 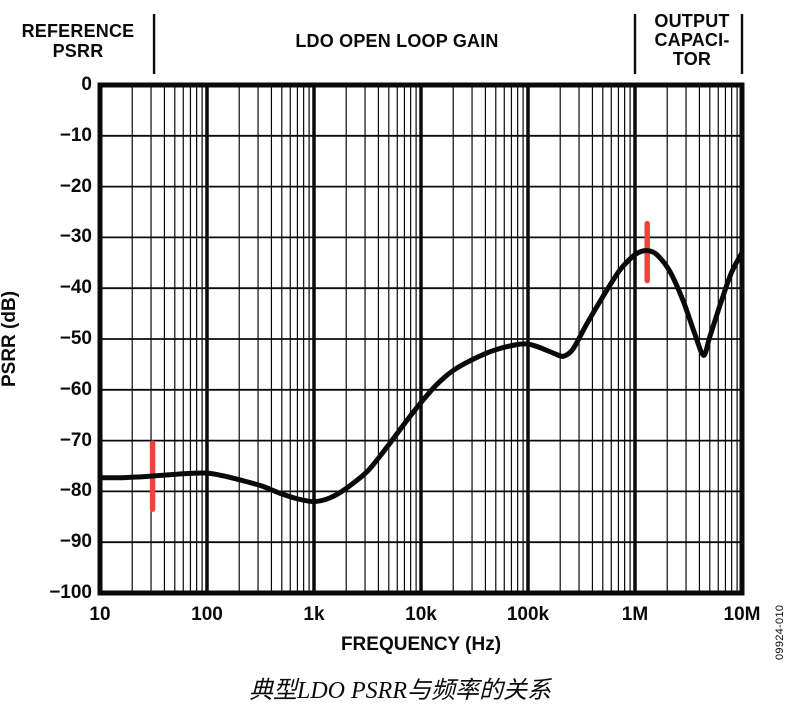 I want to click on y-tick-label: −20, so click(x=75, y=186).